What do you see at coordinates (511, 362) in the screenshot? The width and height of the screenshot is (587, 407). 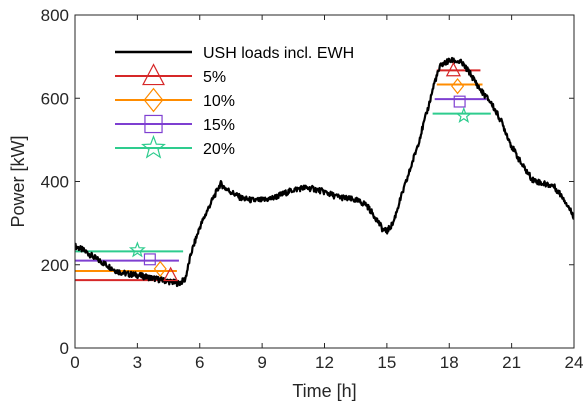 I see `x-tick-label: 21` at bounding box center [511, 362].